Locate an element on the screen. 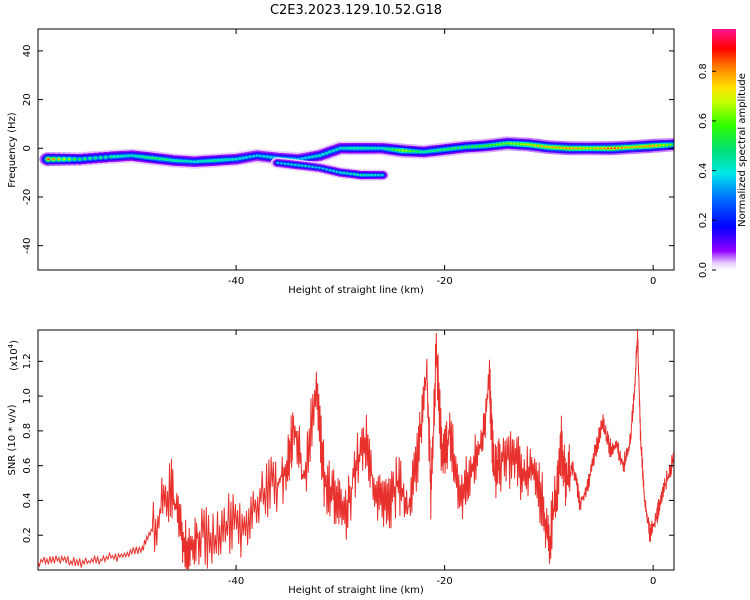 The width and height of the screenshot is (750, 600). snr-y-tick-label: 0.2 is located at coordinates (27, 535).